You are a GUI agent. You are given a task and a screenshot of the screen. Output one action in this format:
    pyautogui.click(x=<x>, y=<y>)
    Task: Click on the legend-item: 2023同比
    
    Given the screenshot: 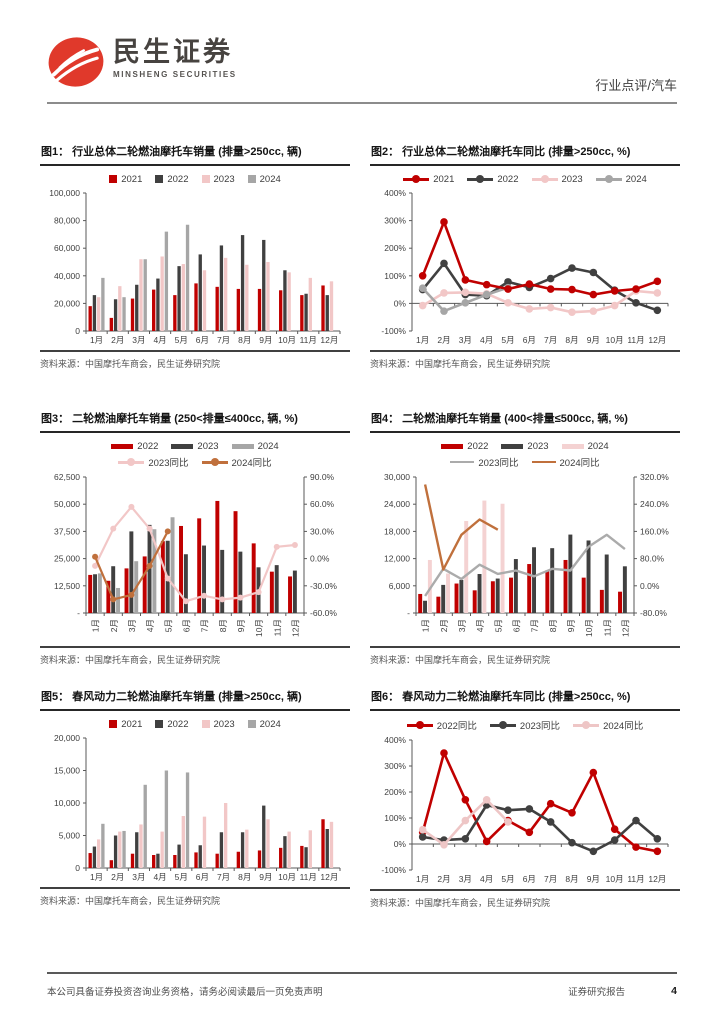 What is the action you would take?
    pyautogui.click(x=153, y=462)
    